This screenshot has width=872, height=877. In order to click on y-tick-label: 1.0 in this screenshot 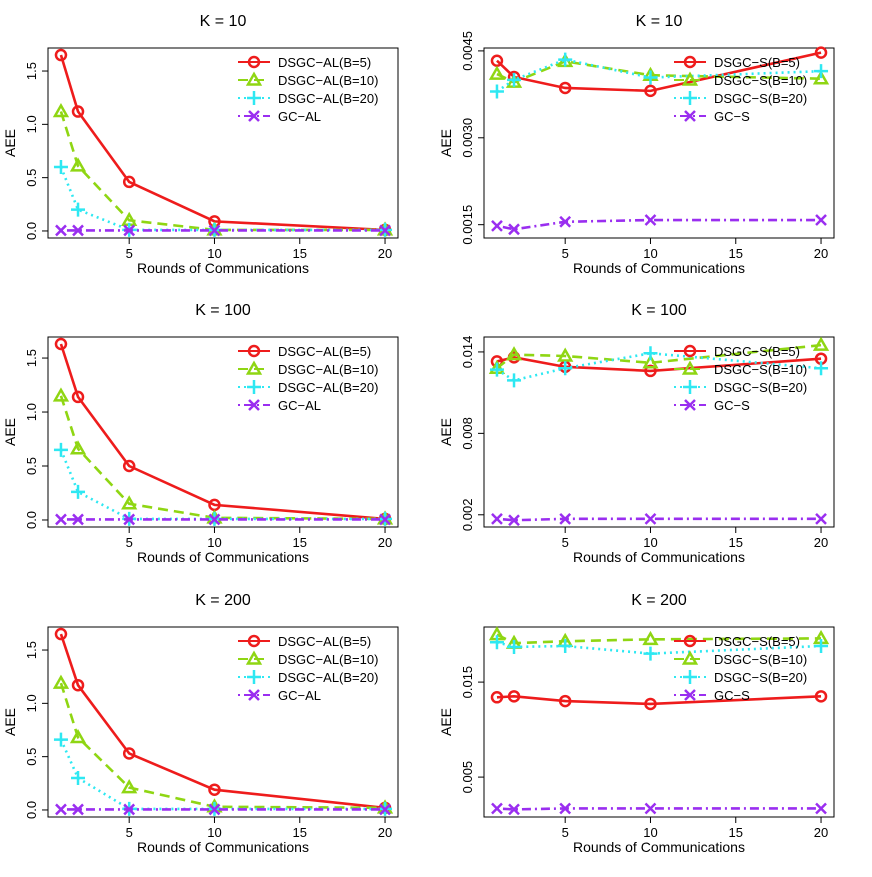, I will do `click(31, 412)`.